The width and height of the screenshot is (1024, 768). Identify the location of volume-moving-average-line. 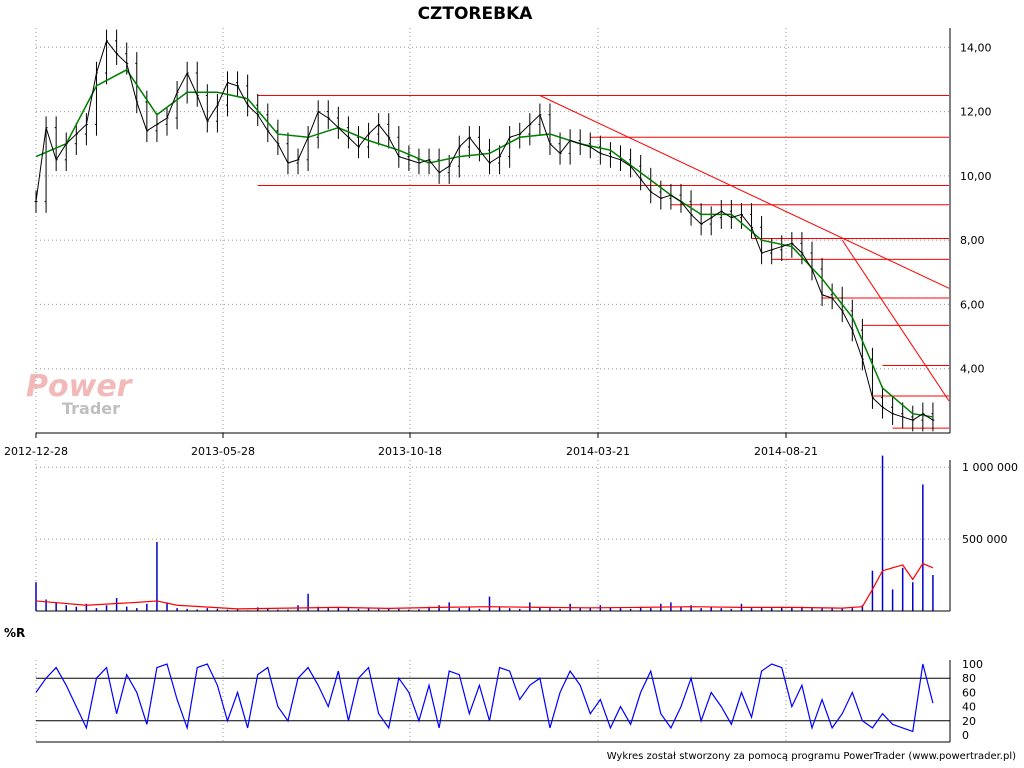
(484, 586).